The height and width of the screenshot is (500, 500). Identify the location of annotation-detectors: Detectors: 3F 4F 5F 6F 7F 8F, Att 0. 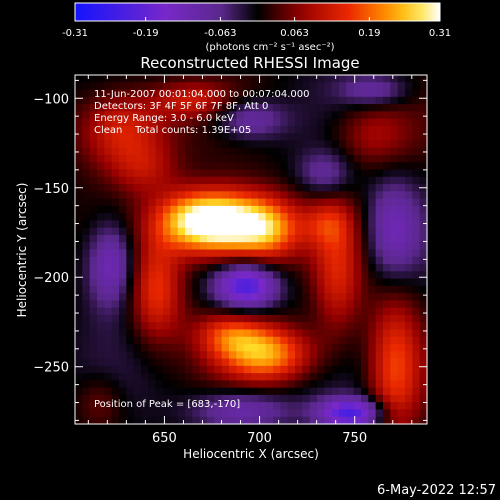
(181, 106).